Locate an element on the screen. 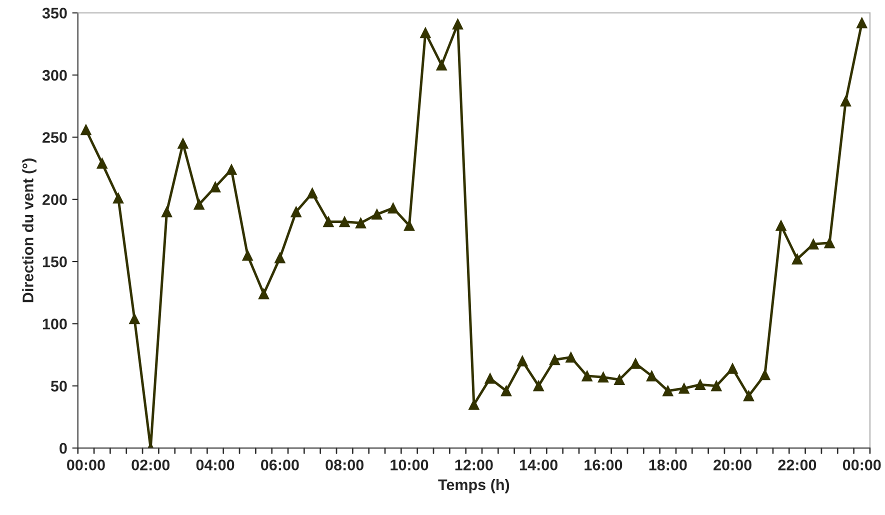 Image resolution: width=885 pixels, height=515 pixels. x-tick-label: 02:00 is located at coordinates (151, 465).